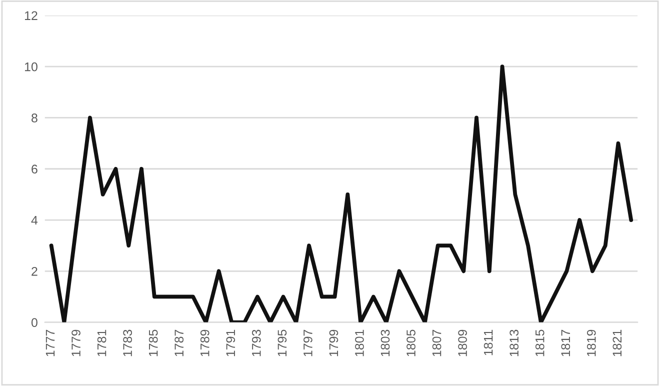  Describe the element at coordinates (437, 343) in the screenshot. I see `x-tick-label: 1807` at that location.